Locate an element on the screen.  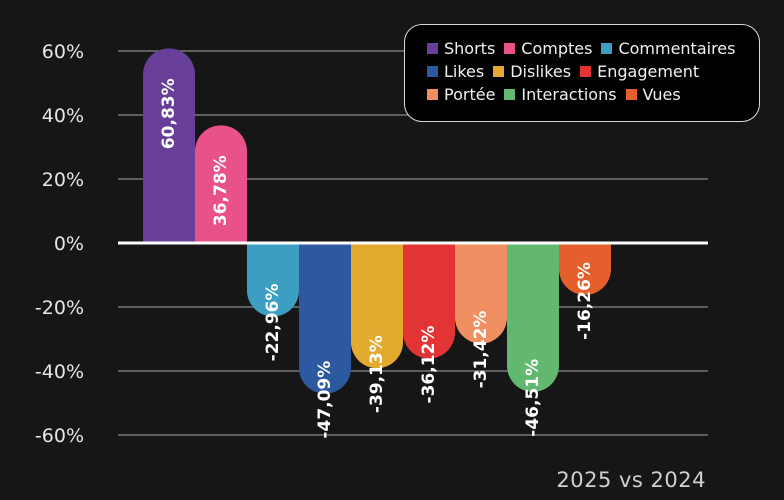
legend-item: Shorts is located at coordinates (461, 48).